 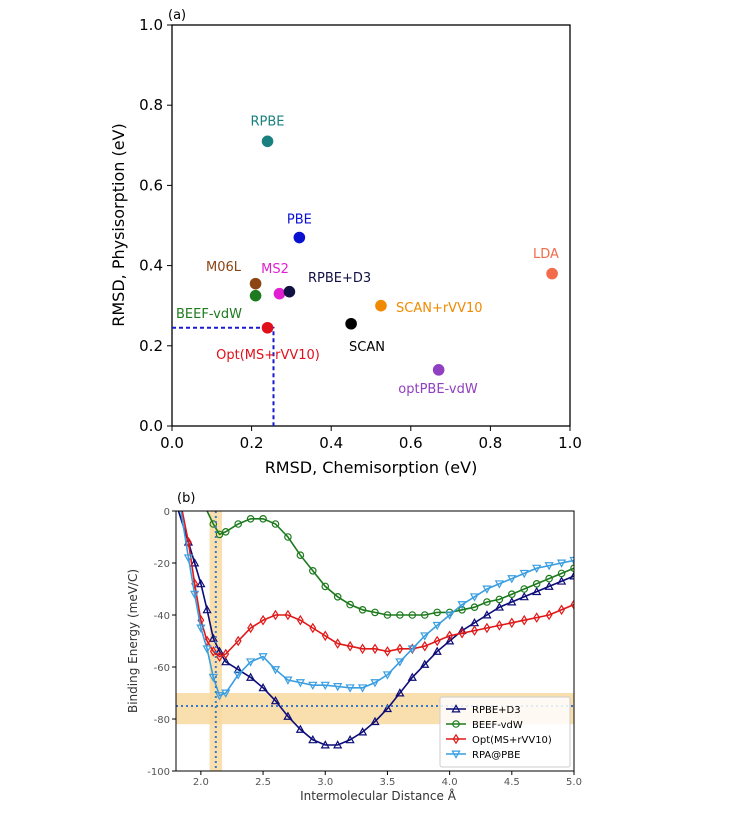 I want to click on point-label-rpbe-d3: RPBE+D3, so click(x=339, y=278).